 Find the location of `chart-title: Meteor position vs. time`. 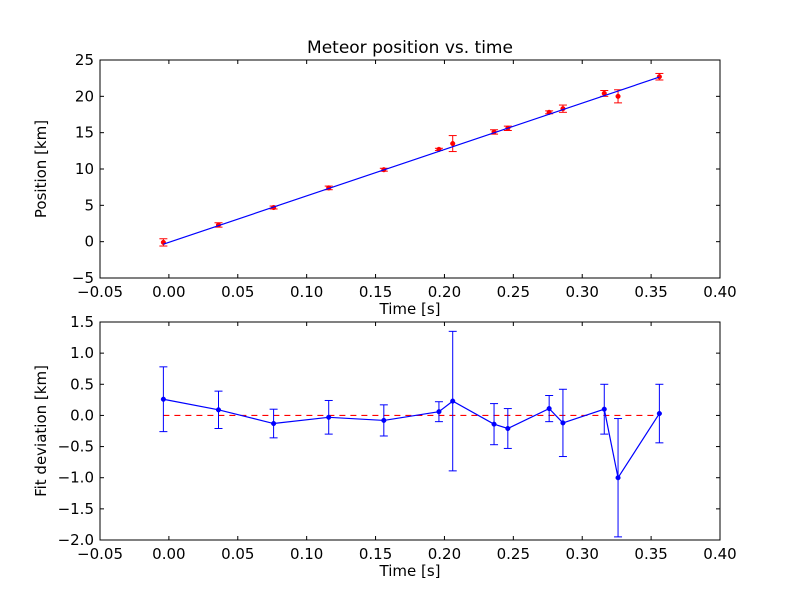

chart-title: Meteor position vs. time is located at coordinates (410, 48).